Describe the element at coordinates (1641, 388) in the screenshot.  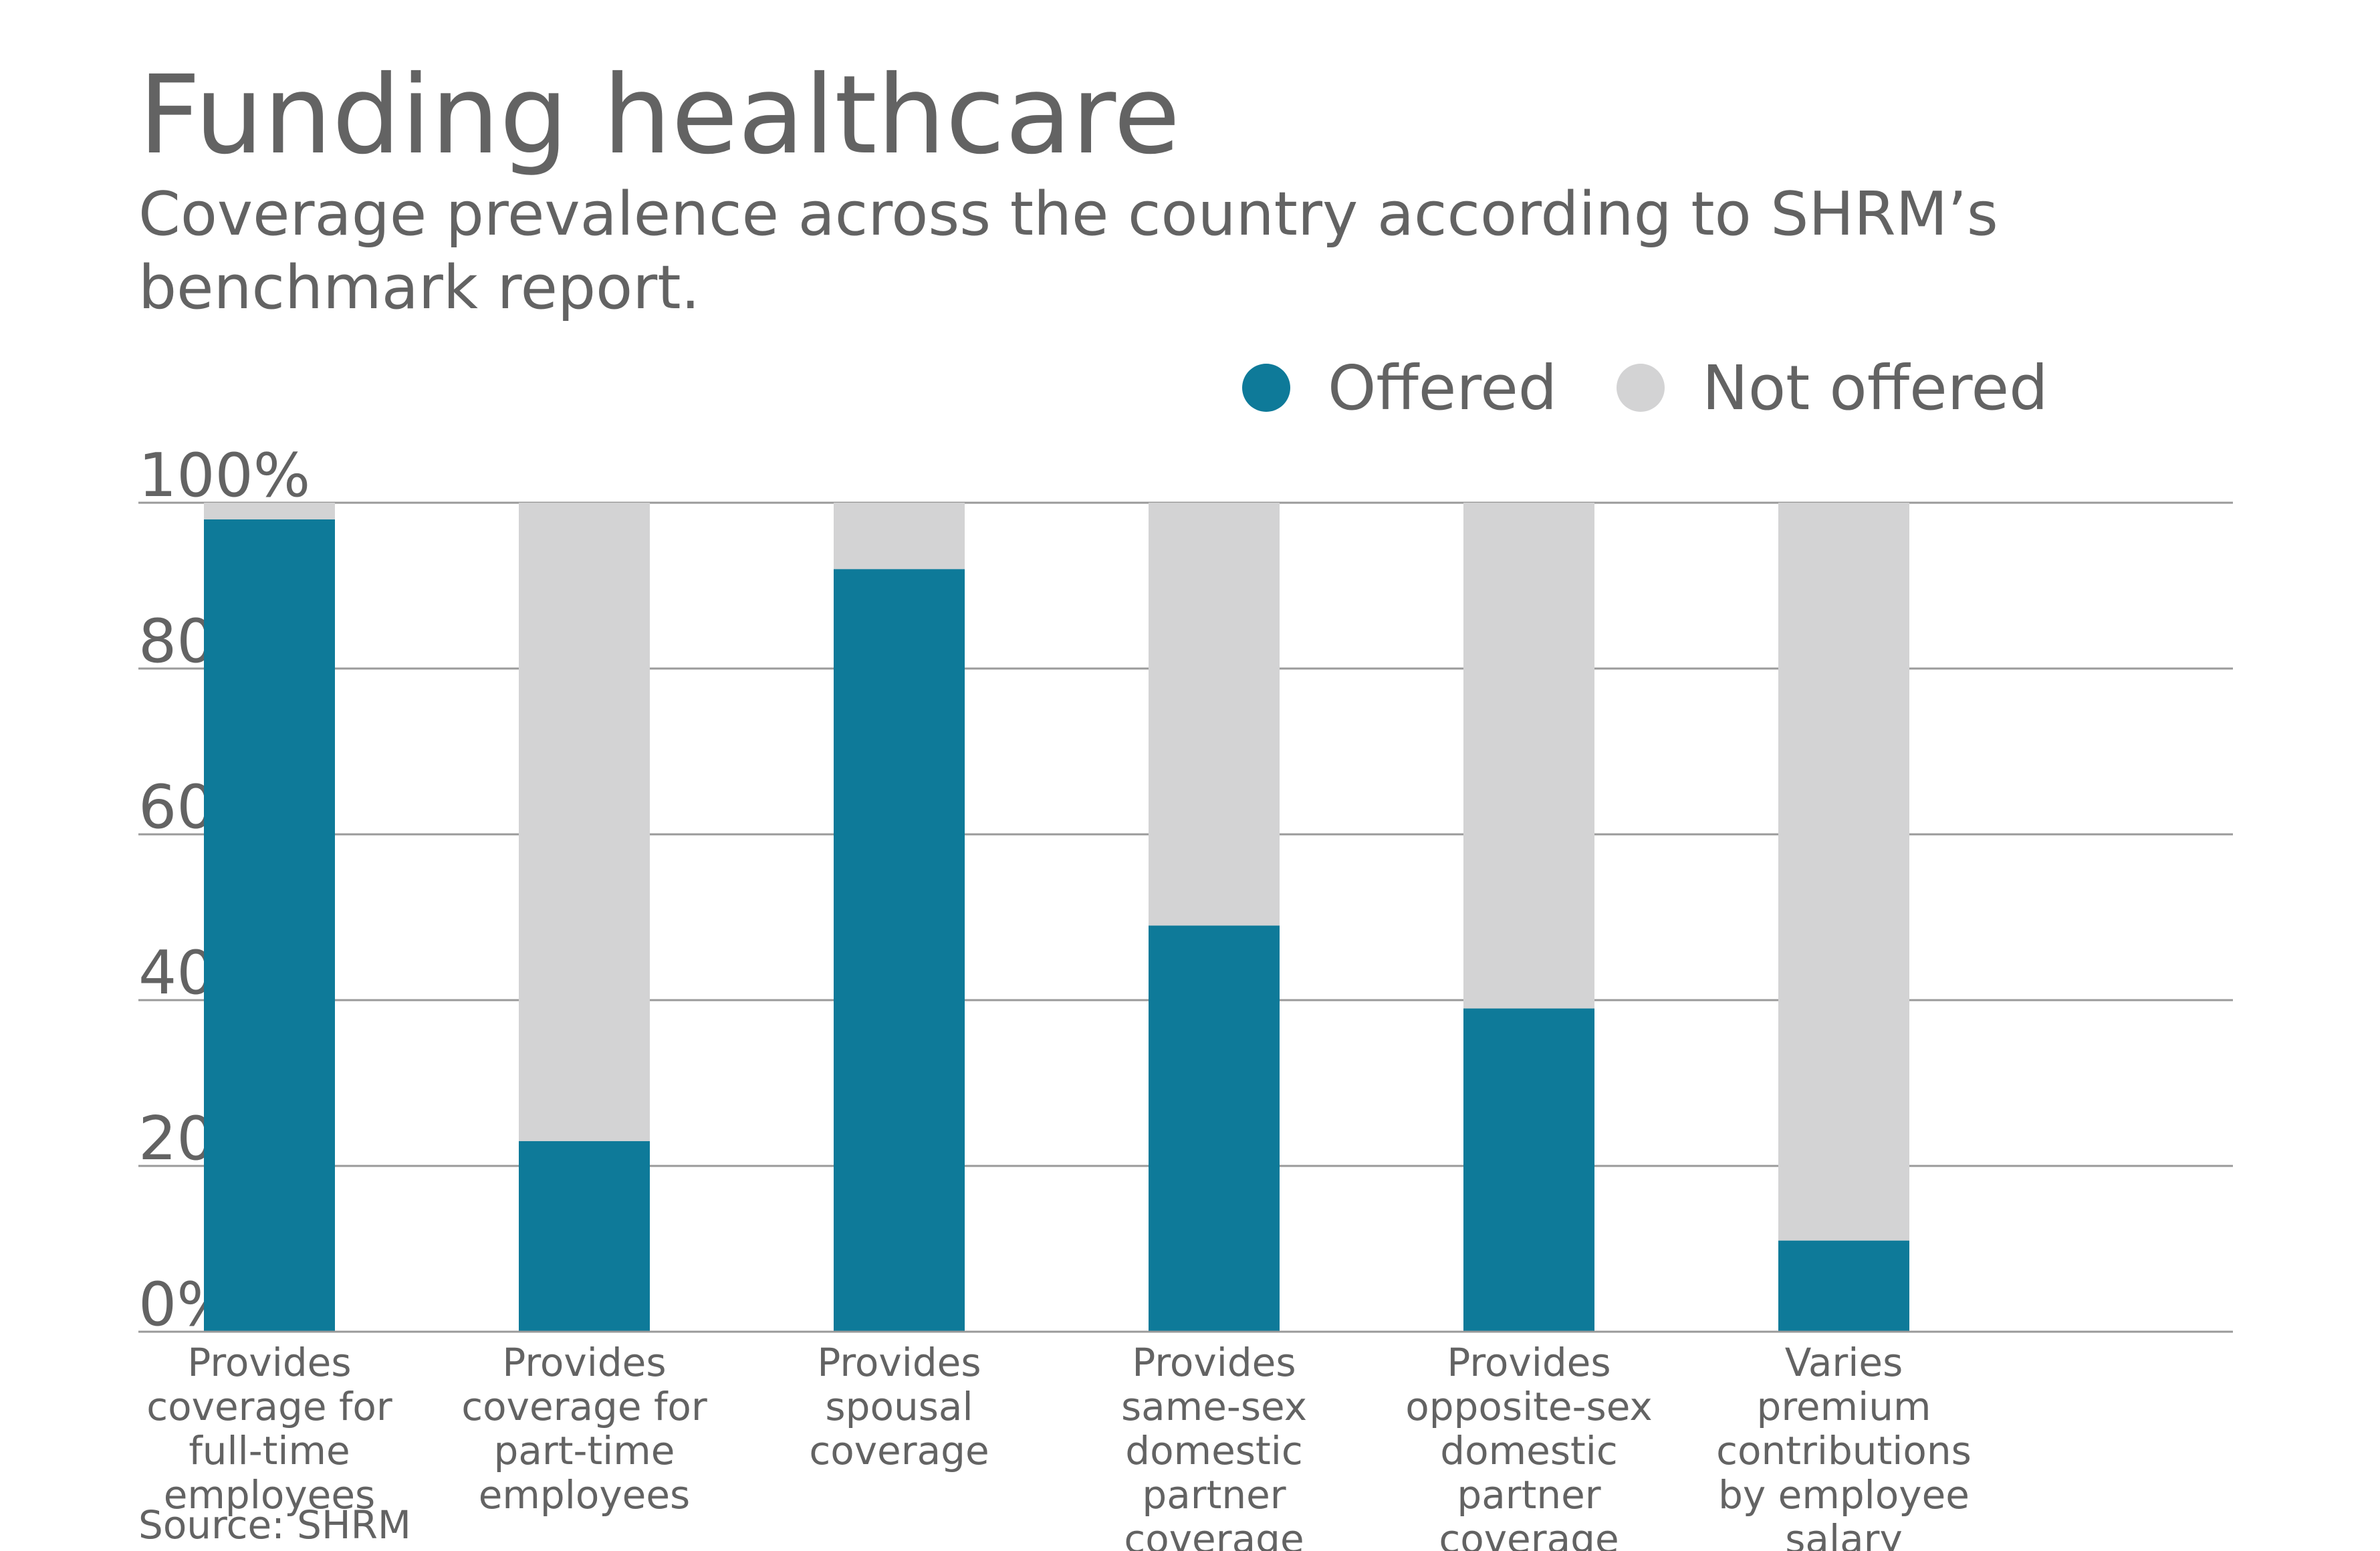
I see `legend-swatch-not-offered` at that location.